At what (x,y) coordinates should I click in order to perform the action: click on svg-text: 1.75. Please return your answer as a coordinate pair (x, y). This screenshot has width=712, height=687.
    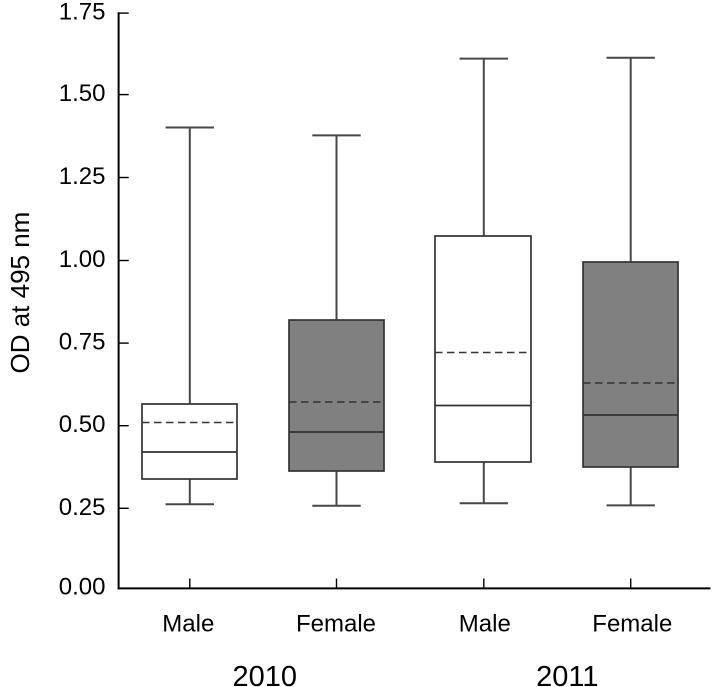
    Looking at the image, I should click on (82, 13).